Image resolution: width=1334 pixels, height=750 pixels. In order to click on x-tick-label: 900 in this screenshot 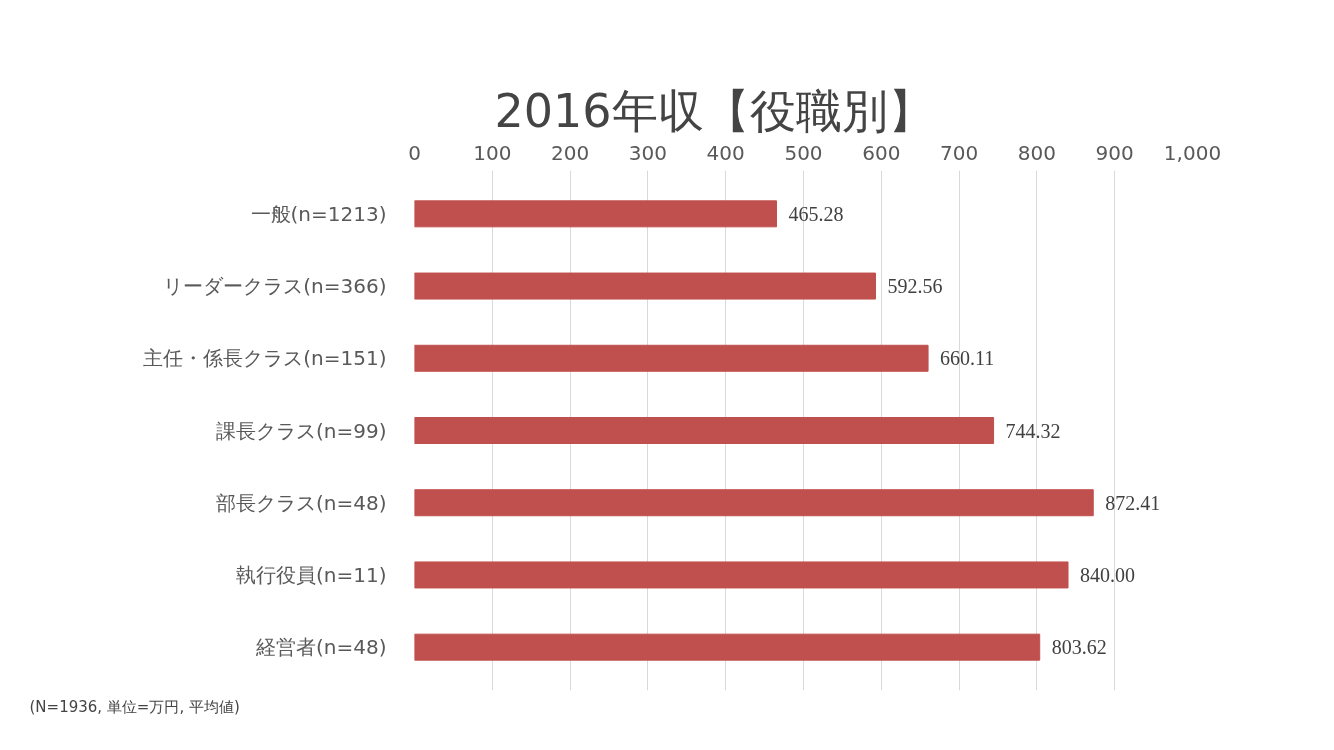, I will do `click(1114, 152)`.